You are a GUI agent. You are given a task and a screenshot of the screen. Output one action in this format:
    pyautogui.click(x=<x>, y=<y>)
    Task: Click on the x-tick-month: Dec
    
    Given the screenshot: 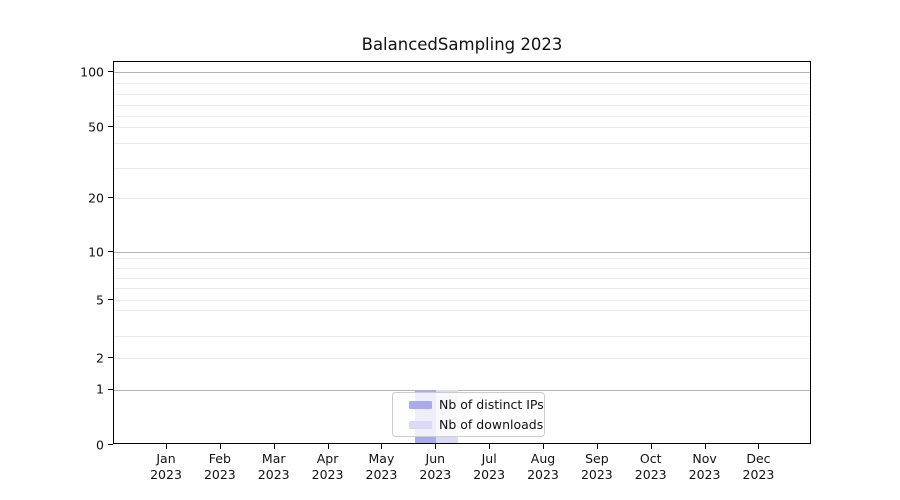 What is the action you would take?
    pyautogui.click(x=758, y=458)
    